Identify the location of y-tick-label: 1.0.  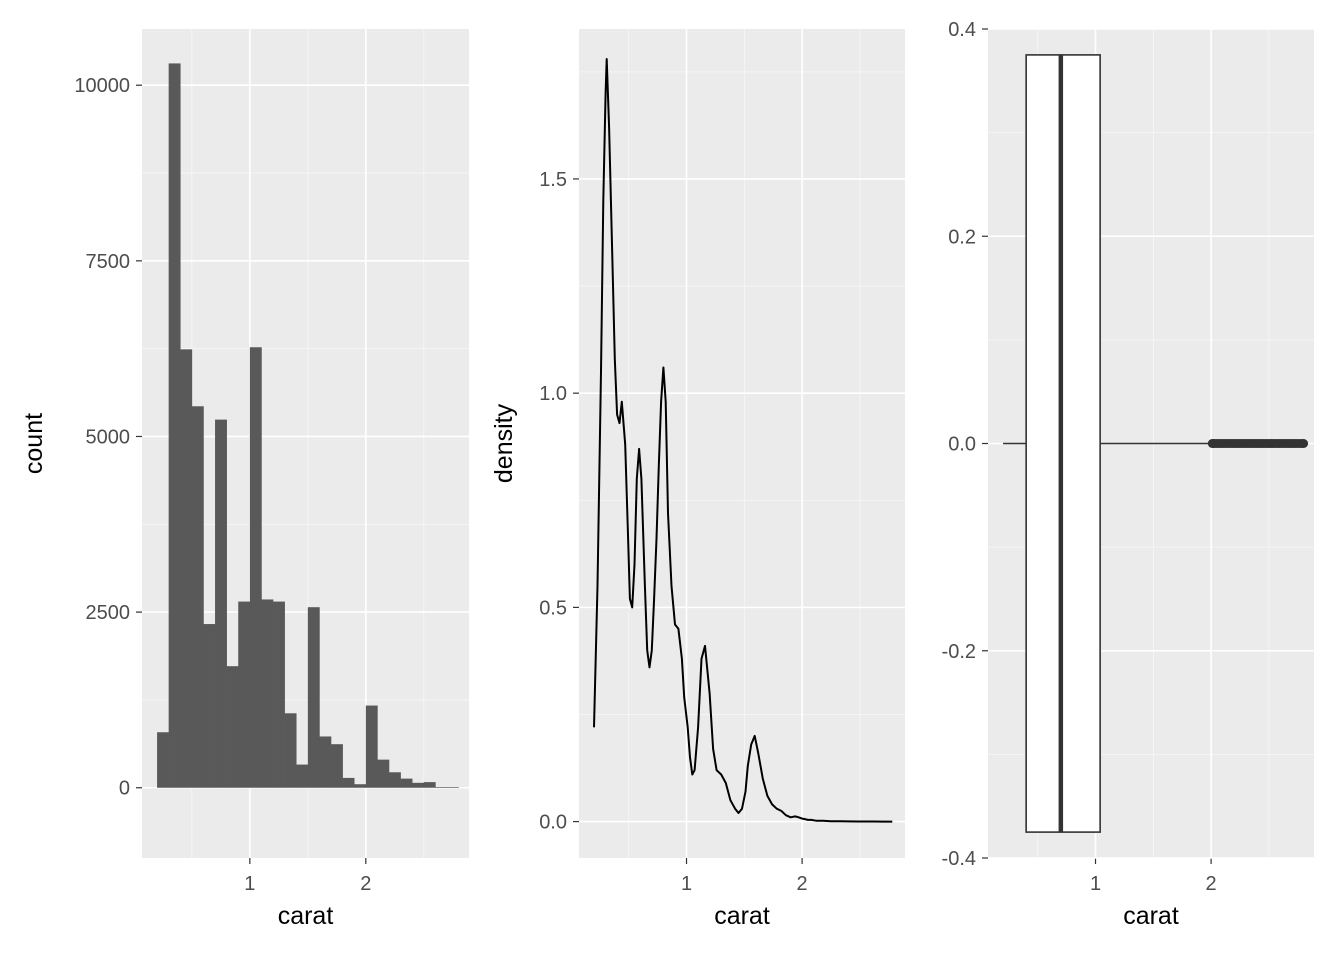
(553, 394).